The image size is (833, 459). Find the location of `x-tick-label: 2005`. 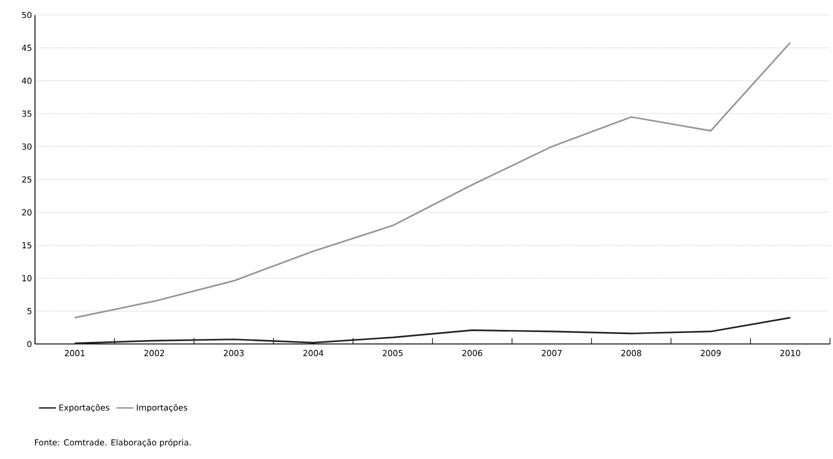

x-tick-label: 2005 is located at coordinates (392, 353).